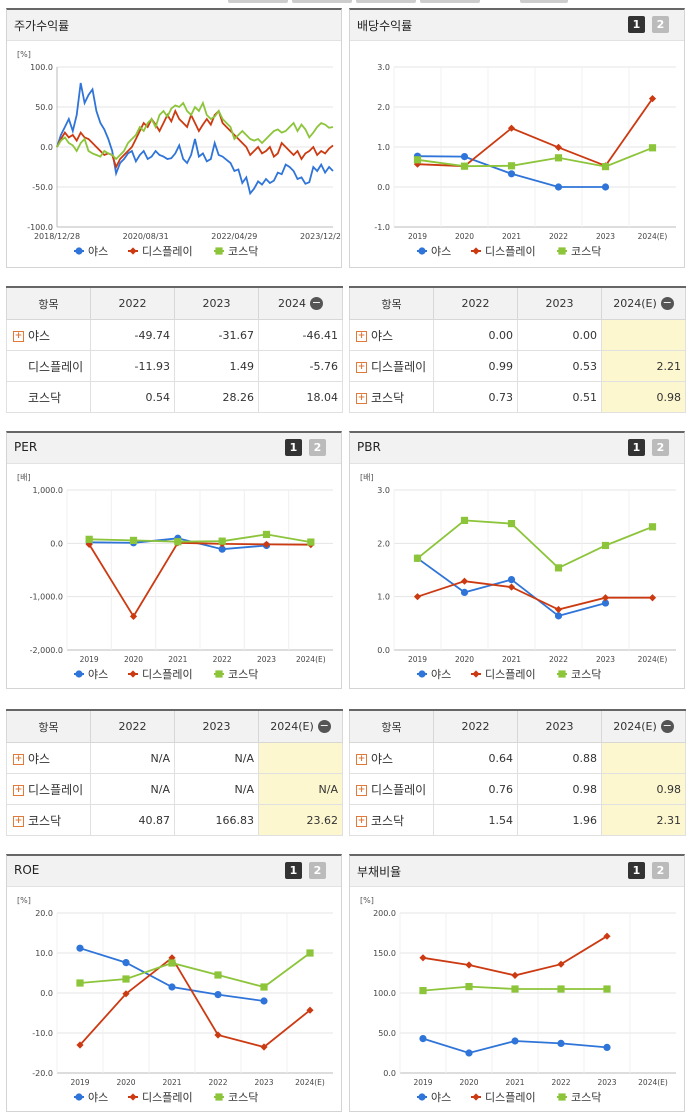 The image size is (691, 1115). I want to click on x-tick-label: 2023/12/28, so click(320, 236).